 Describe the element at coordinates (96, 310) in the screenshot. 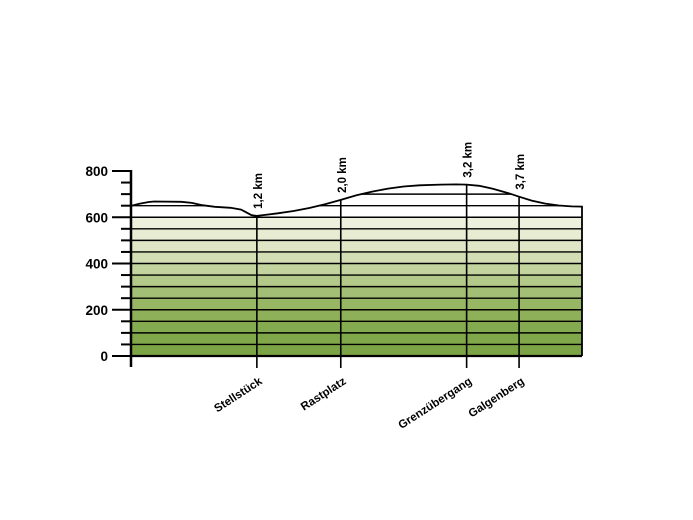

I see `y-axis-label: 200` at that location.